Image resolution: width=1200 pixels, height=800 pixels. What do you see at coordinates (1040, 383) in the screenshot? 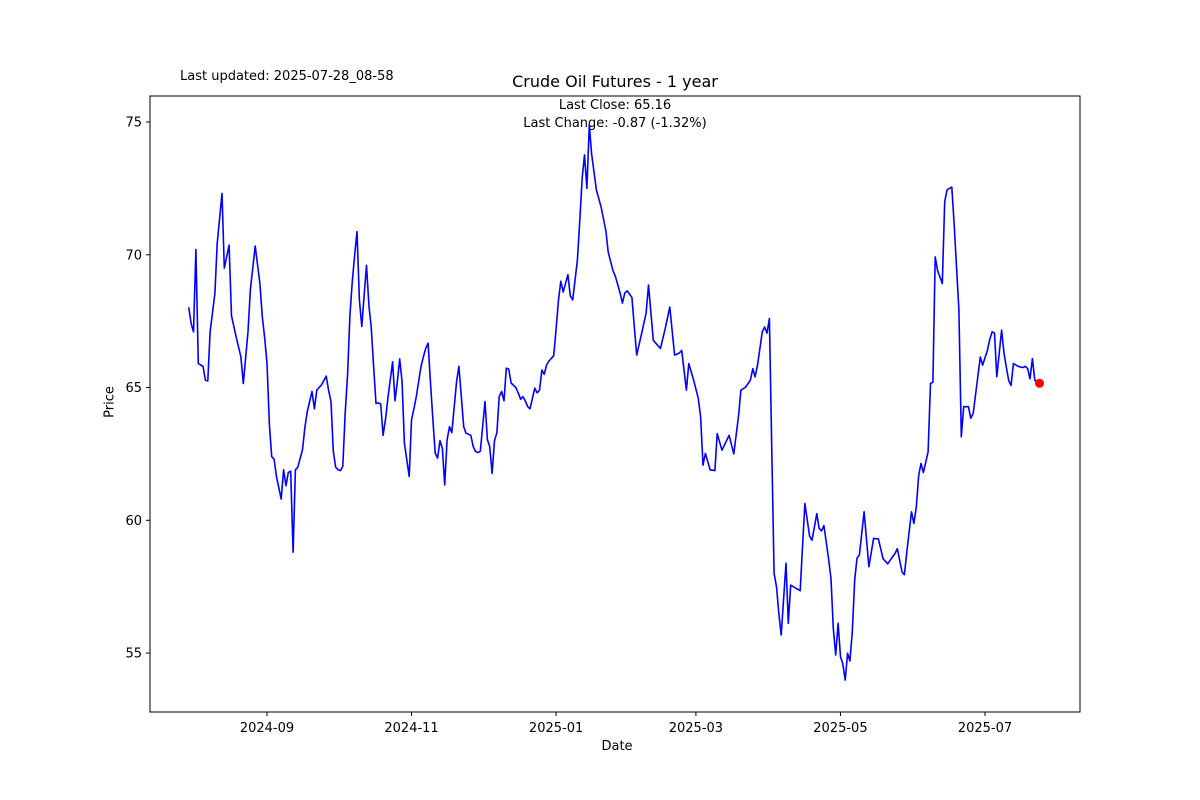
I see `last-price-marker` at bounding box center [1040, 383].